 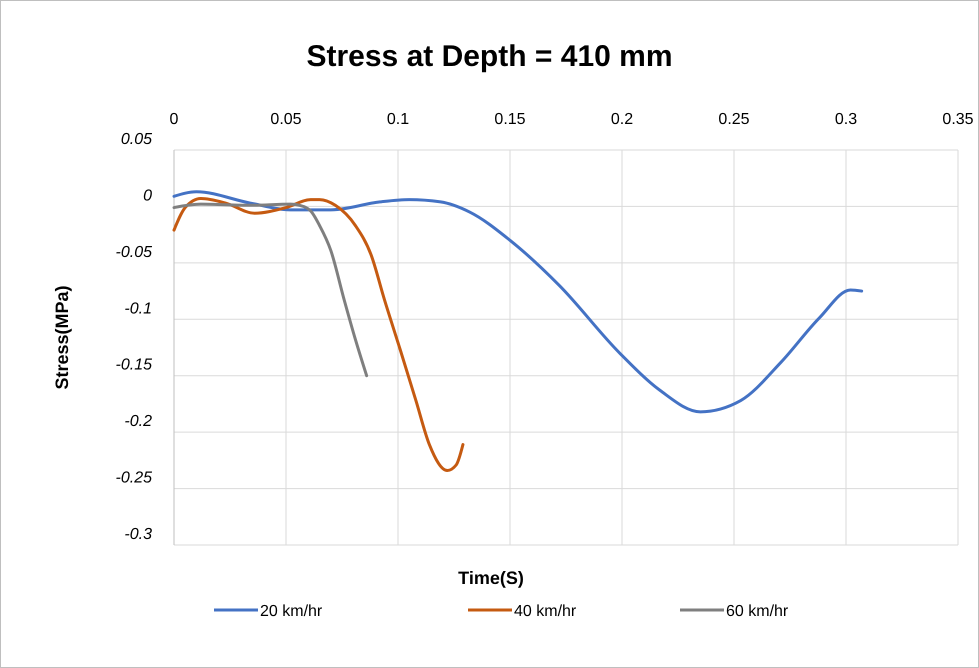 What do you see at coordinates (489, 56) in the screenshot?
I see `chart-title: Stress at Depth = 410 mm` at bounding box center [489, 56].